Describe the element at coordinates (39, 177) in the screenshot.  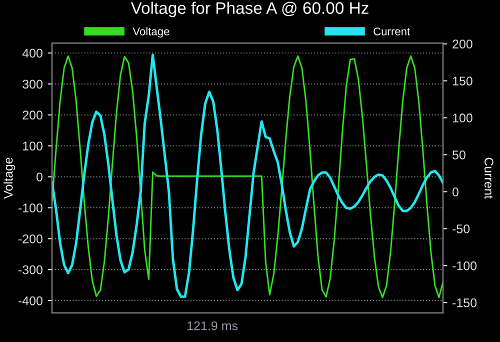
I see `y-tick-label: 0` at that location.